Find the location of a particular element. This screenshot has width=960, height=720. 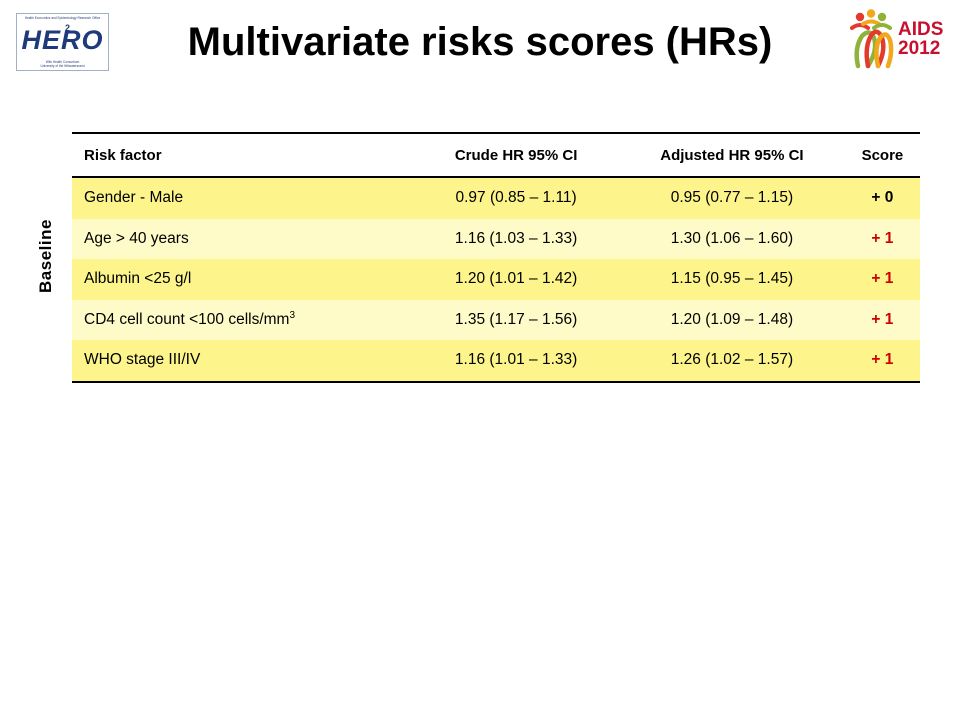

hero-logo-superscript: 2 is located at coordinates (68, 28).